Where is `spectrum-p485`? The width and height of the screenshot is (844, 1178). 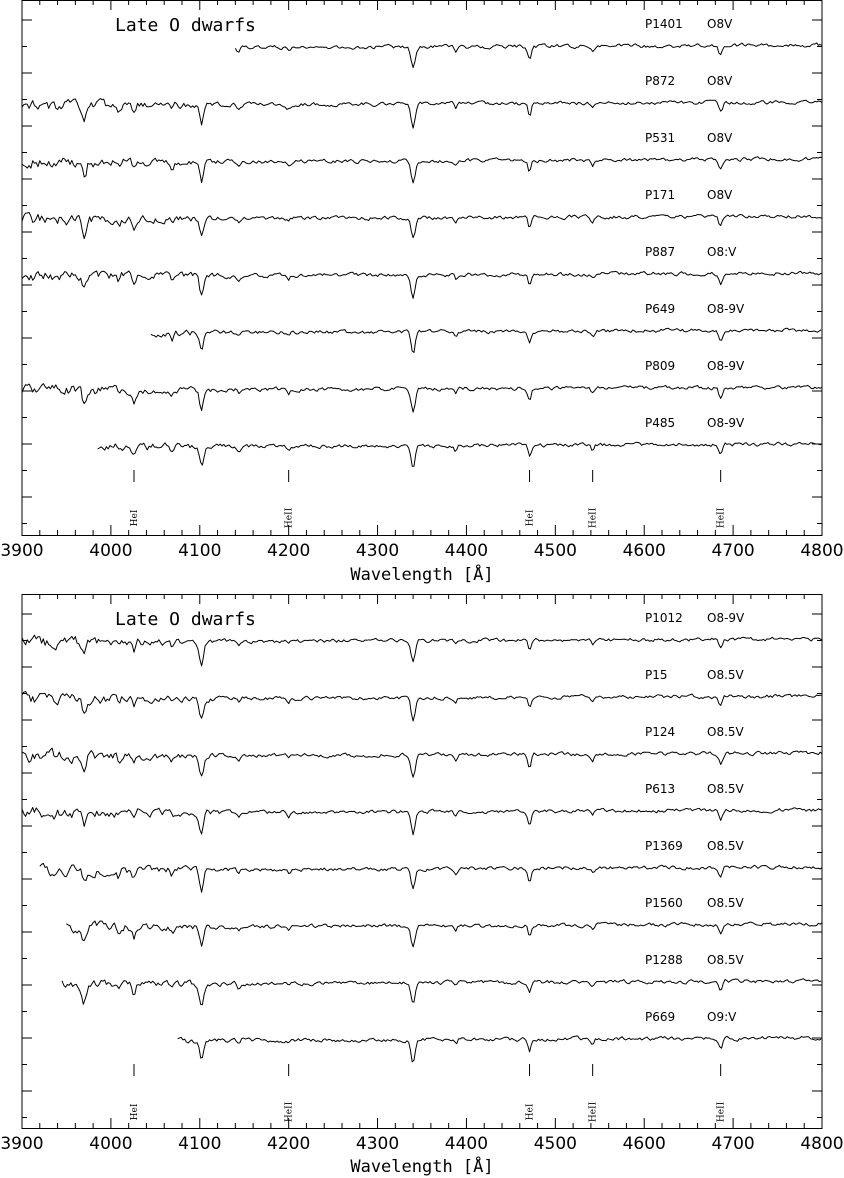 spectrum-p485 is located at coordinates (459, 454).